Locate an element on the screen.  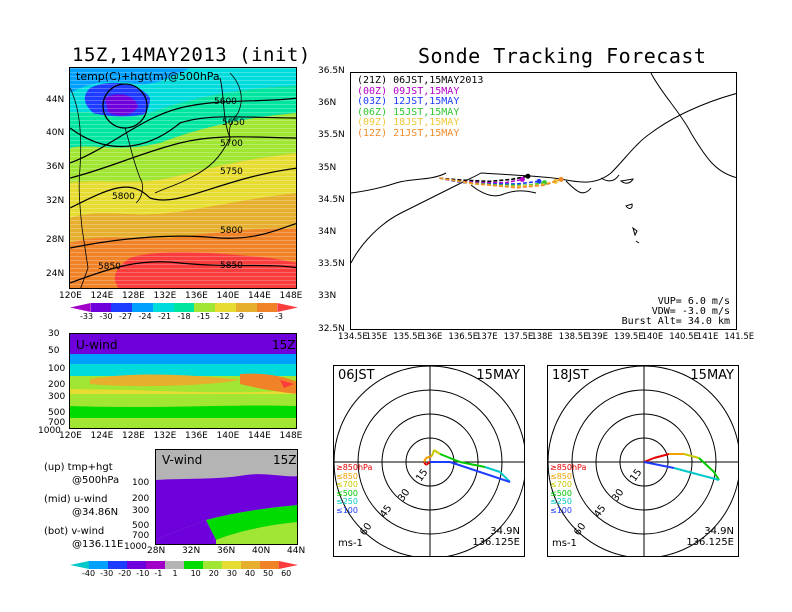
contour-label: 5700 is located at coordinates (231, 144).